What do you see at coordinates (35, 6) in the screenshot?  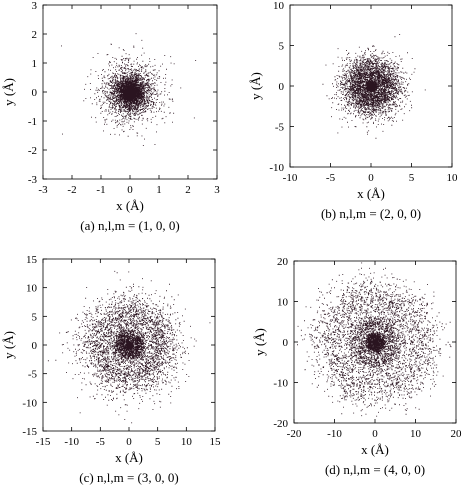 I see `y-tick-label: 3` at bounding box center [35, 6].